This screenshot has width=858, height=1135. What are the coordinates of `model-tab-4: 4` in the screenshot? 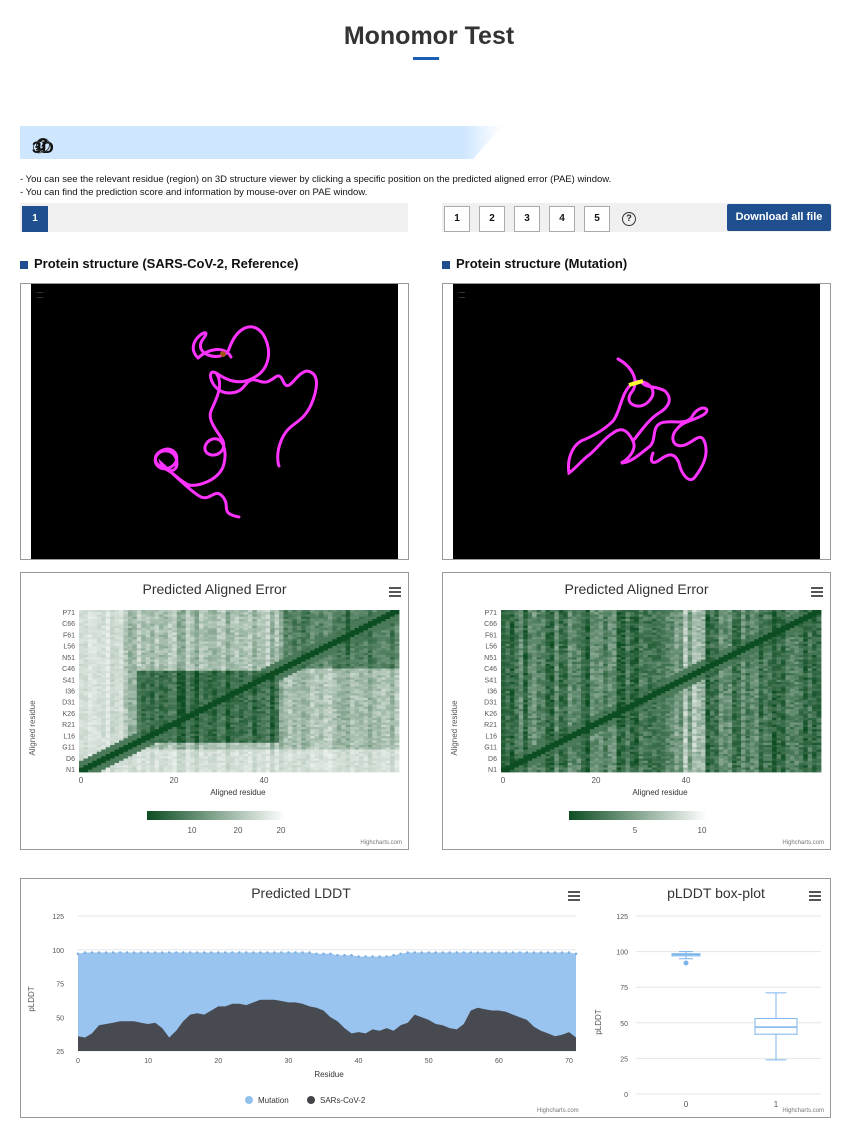 It's located at (562, 219).